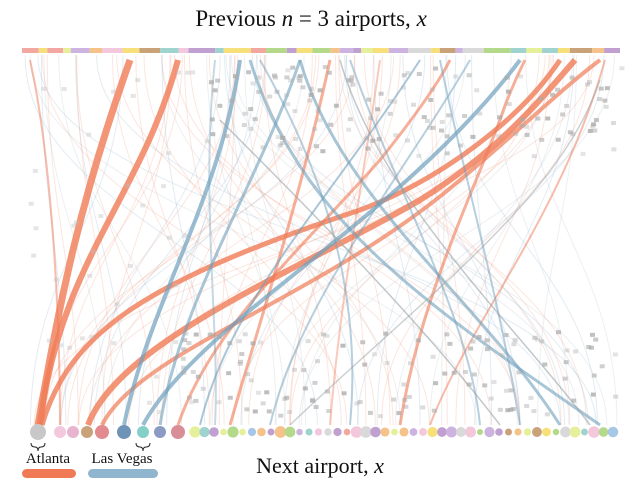 The image size is (642, 487). Describe the element at coordinates (355, 18) in the screenshot. I see `title-text: = 3 airports,` at that location.